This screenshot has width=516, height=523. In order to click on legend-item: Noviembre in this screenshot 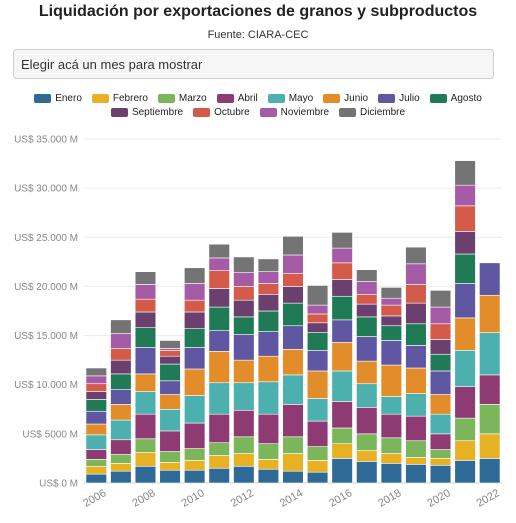, I will do `click(294, 112)`.